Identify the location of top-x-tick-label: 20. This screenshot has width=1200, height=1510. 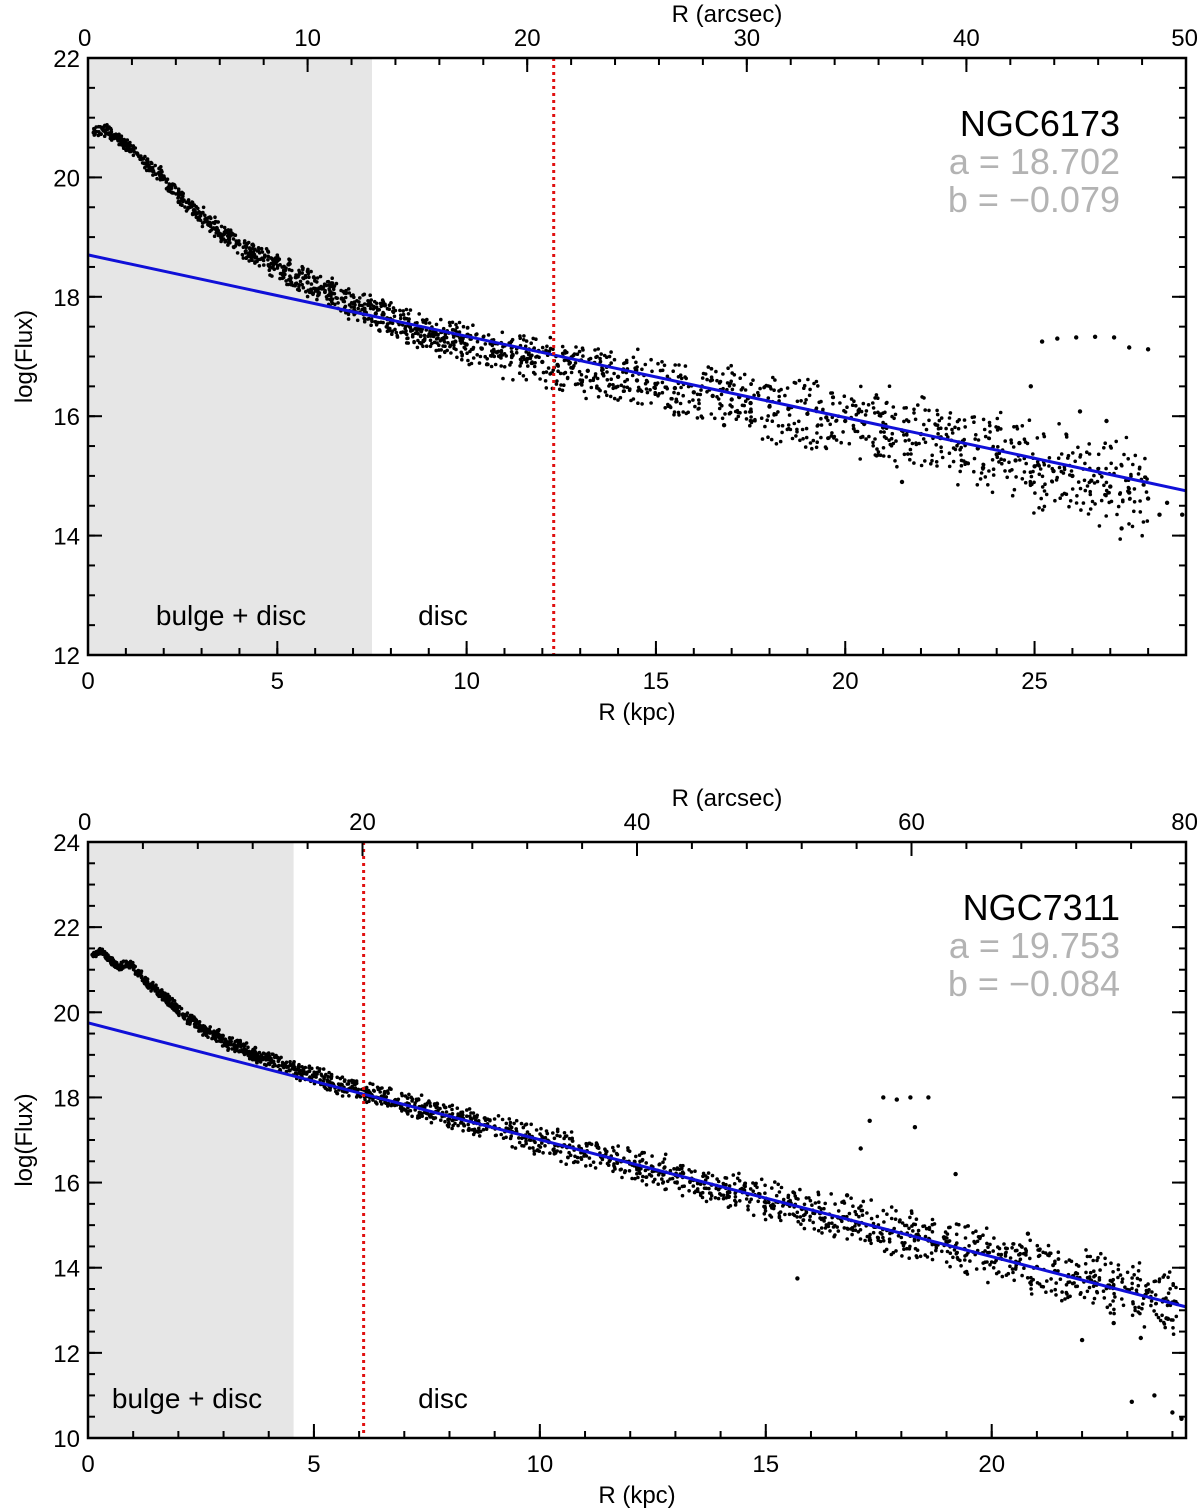
(362, 822).